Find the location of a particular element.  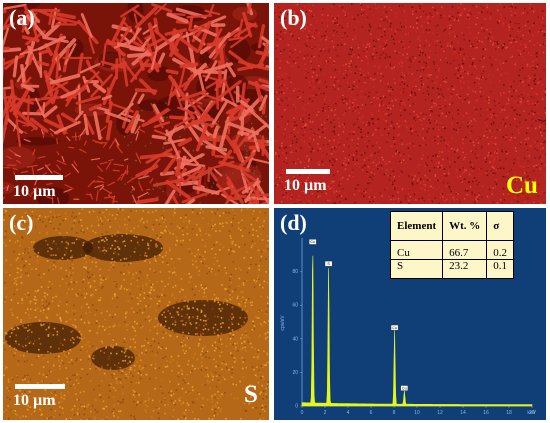

table-header-row: Element Wt. % σ is located at coordinates (452, 226).